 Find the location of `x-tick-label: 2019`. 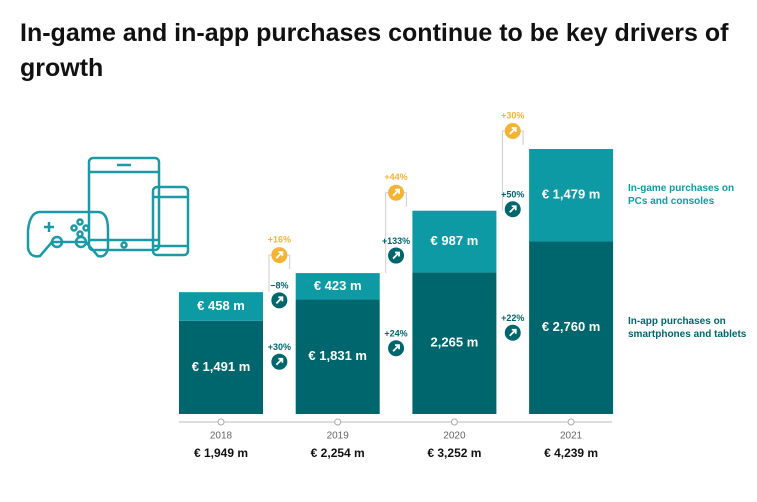

x-tick-label: 2019 is located at coordinates (338, 436).